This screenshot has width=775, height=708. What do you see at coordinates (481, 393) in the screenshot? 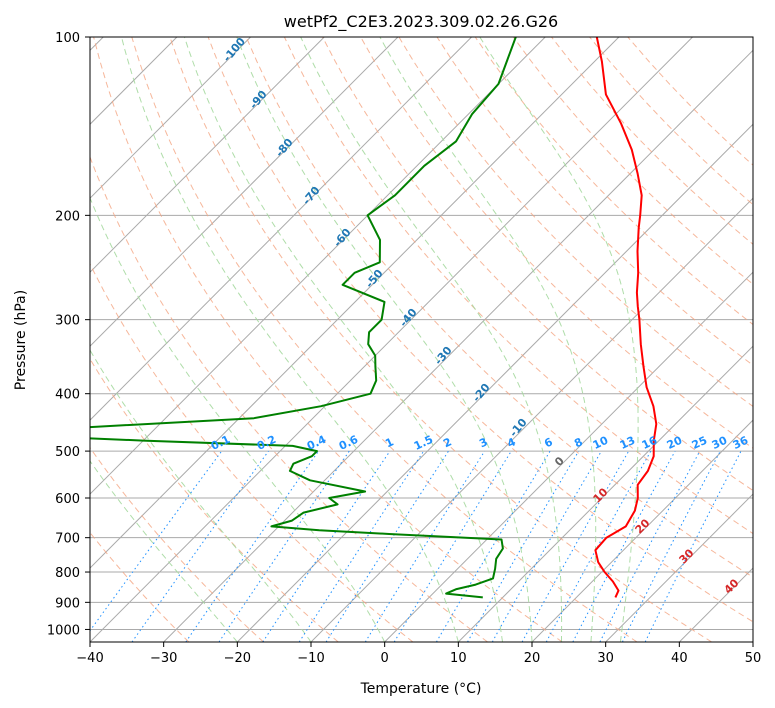
I see `dry-adiabat-label: -20` at bounding box center [481, 393].